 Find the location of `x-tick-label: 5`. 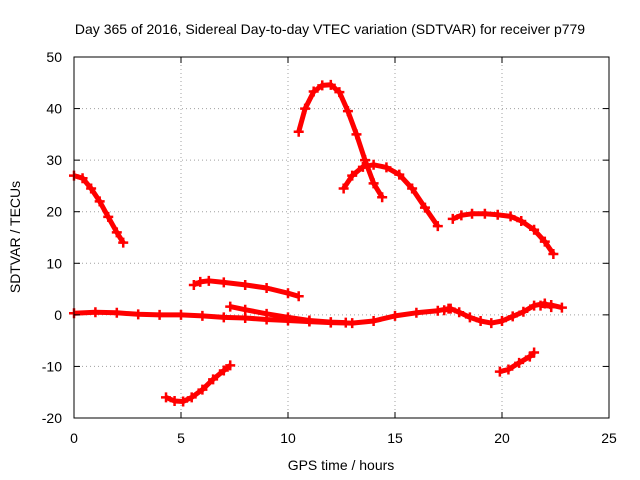

x-tick-label: 5 is located at coordinates (181, 438).